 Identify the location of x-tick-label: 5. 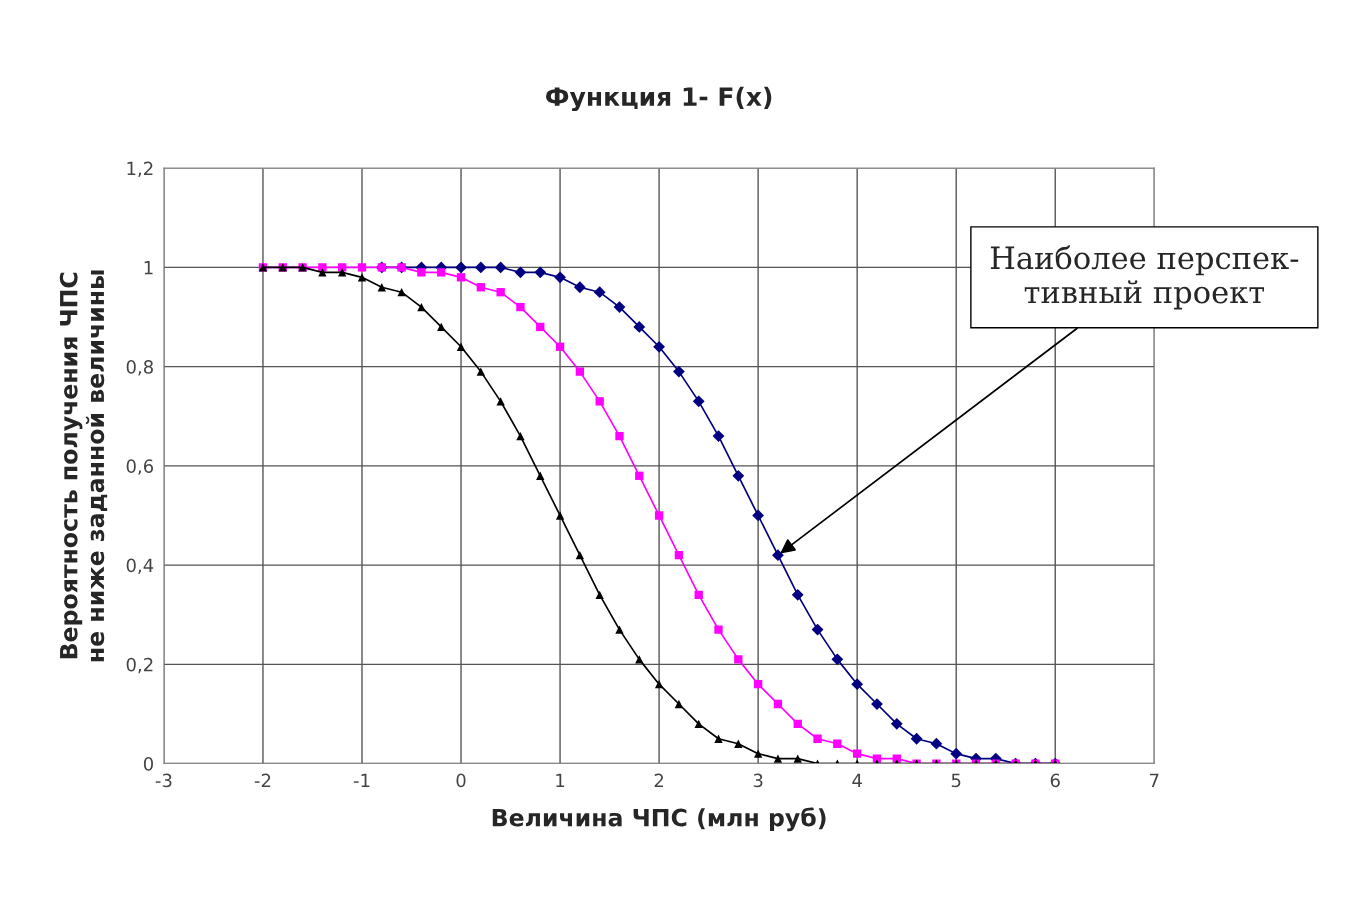
(956, 780).